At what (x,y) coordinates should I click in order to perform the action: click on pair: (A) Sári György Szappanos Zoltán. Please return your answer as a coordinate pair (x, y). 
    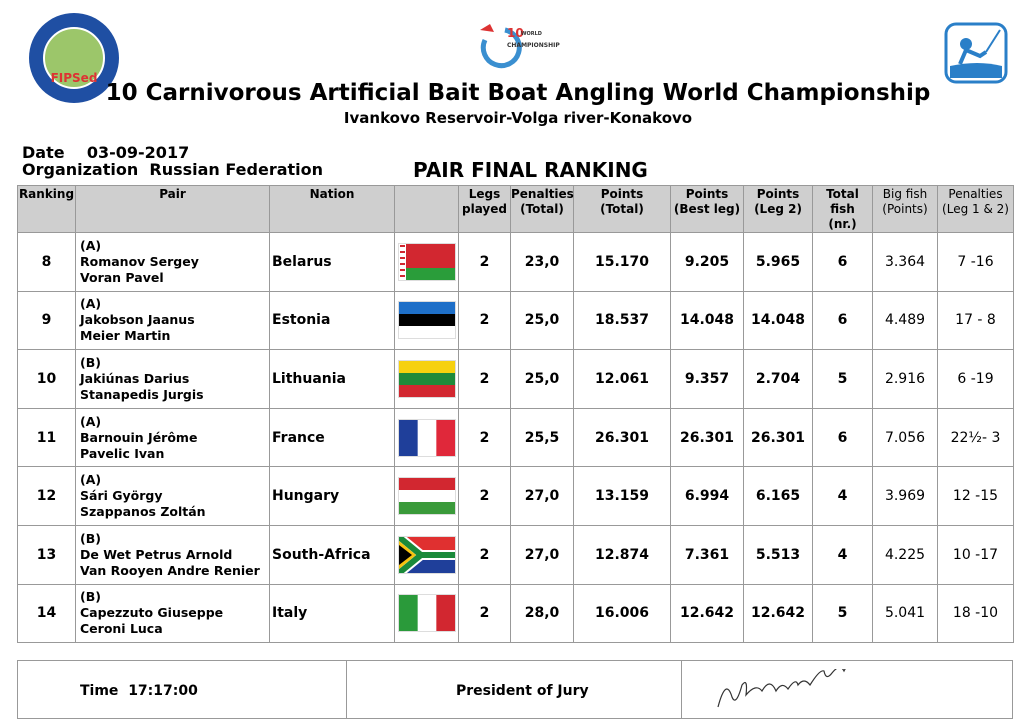
    Looking at the image, I should click on (172, 496).